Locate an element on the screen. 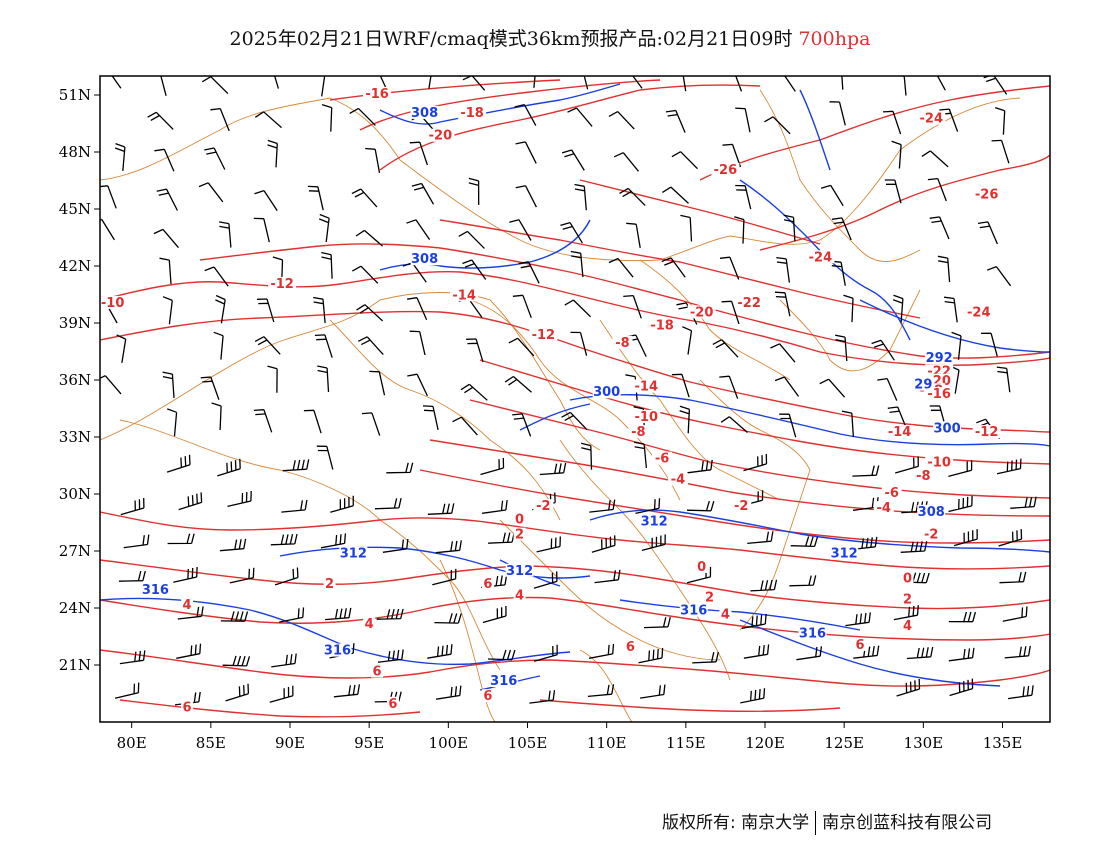 The height and width of the screenshot is (850, 1100). temperature-label: -22 is located at coordinates (749, 303).